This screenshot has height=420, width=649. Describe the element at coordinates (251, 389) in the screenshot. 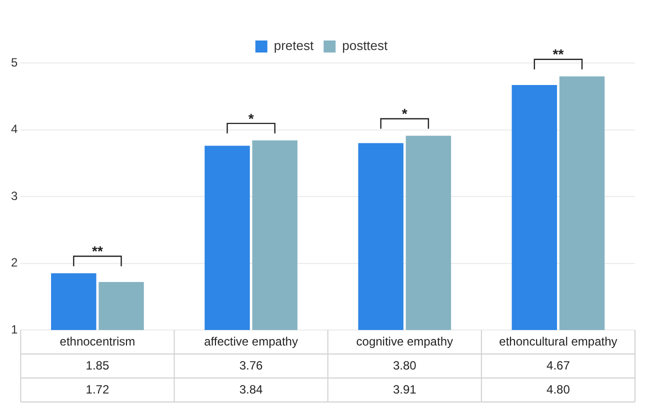

I see `data-label: 3.84` at that location.